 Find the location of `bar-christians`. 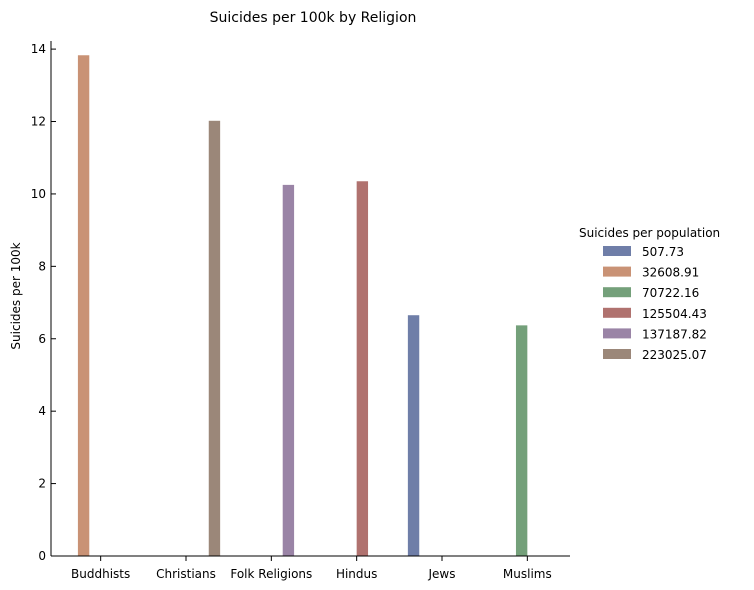

bar-christians is located at coordinates (214, 338).